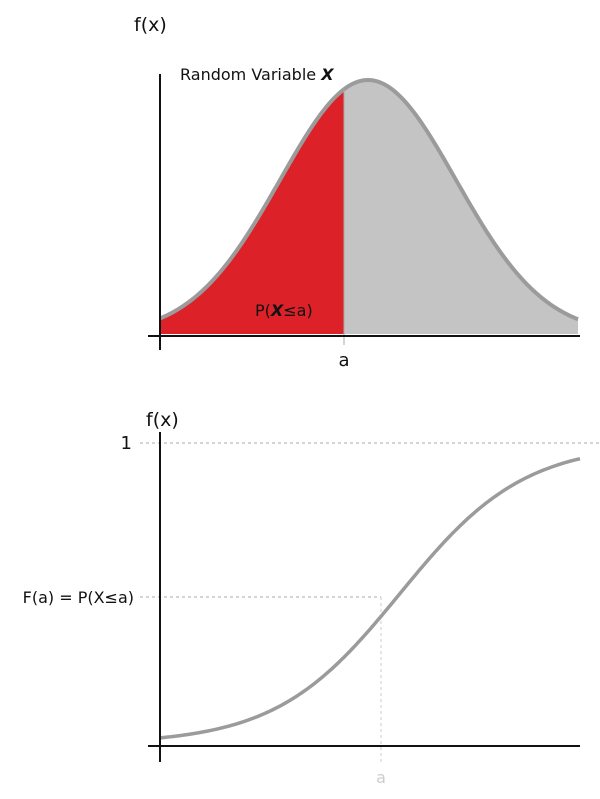 This screenshot has width=600, height=799. I want to click on pdf-area-label-variable: X, so click(277, 310).